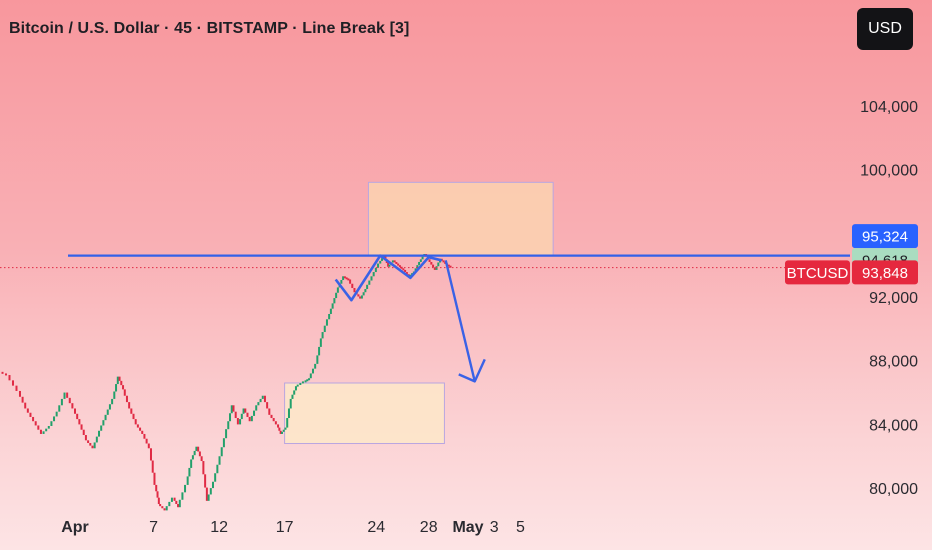 The image size is (932, 550). What do you see at coordinates (419, 313) in the screenshot?
I see `zones-layer` at bounding box center [419, 313].